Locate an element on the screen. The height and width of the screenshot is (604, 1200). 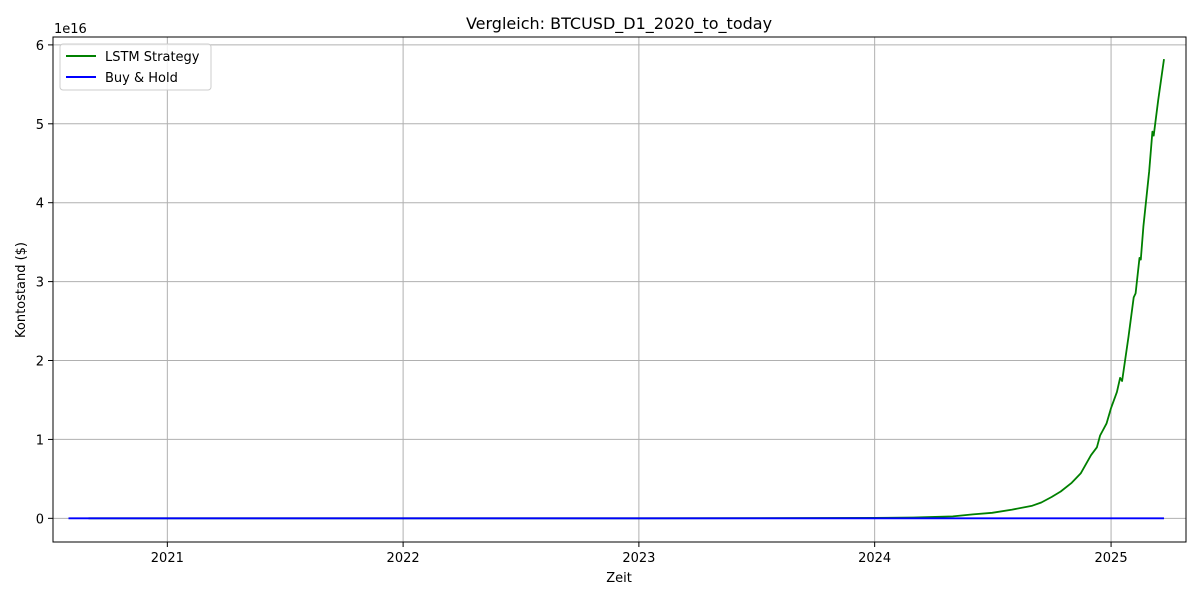
x-axis-ticks: 2021 2022 2023 2024 2025 is located at coordinates (639, 554).